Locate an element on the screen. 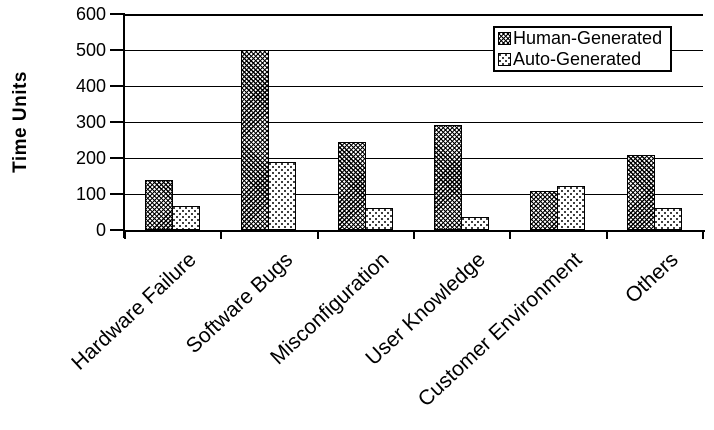 This screenshot has width=714, height=430. category-label-hardware-failure: Hardware Failure is located at coordinates (134, 311).